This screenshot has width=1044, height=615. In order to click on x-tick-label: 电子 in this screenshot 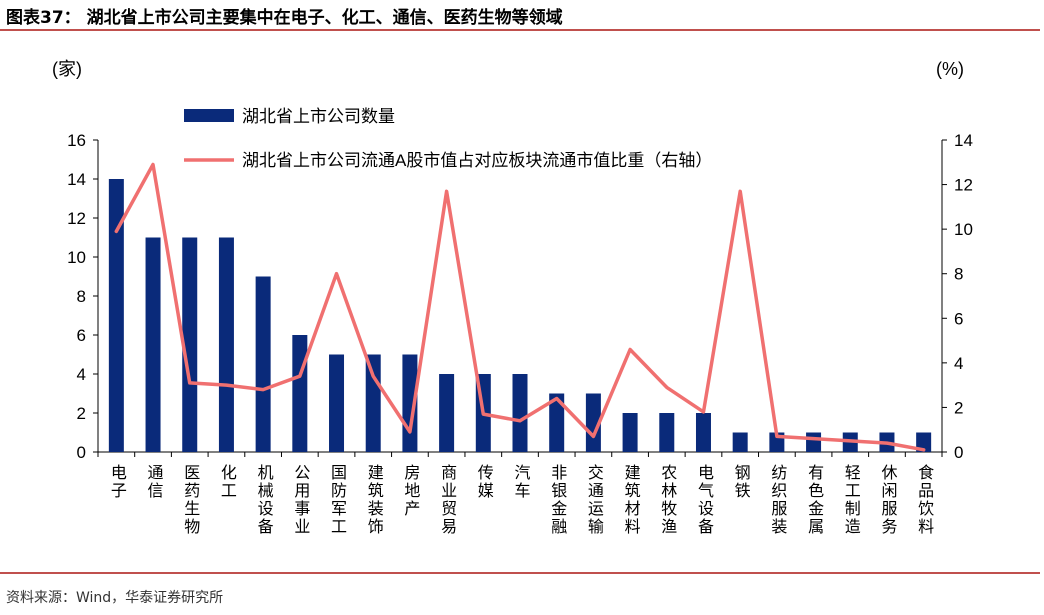, I will do `click(117, 482)`.